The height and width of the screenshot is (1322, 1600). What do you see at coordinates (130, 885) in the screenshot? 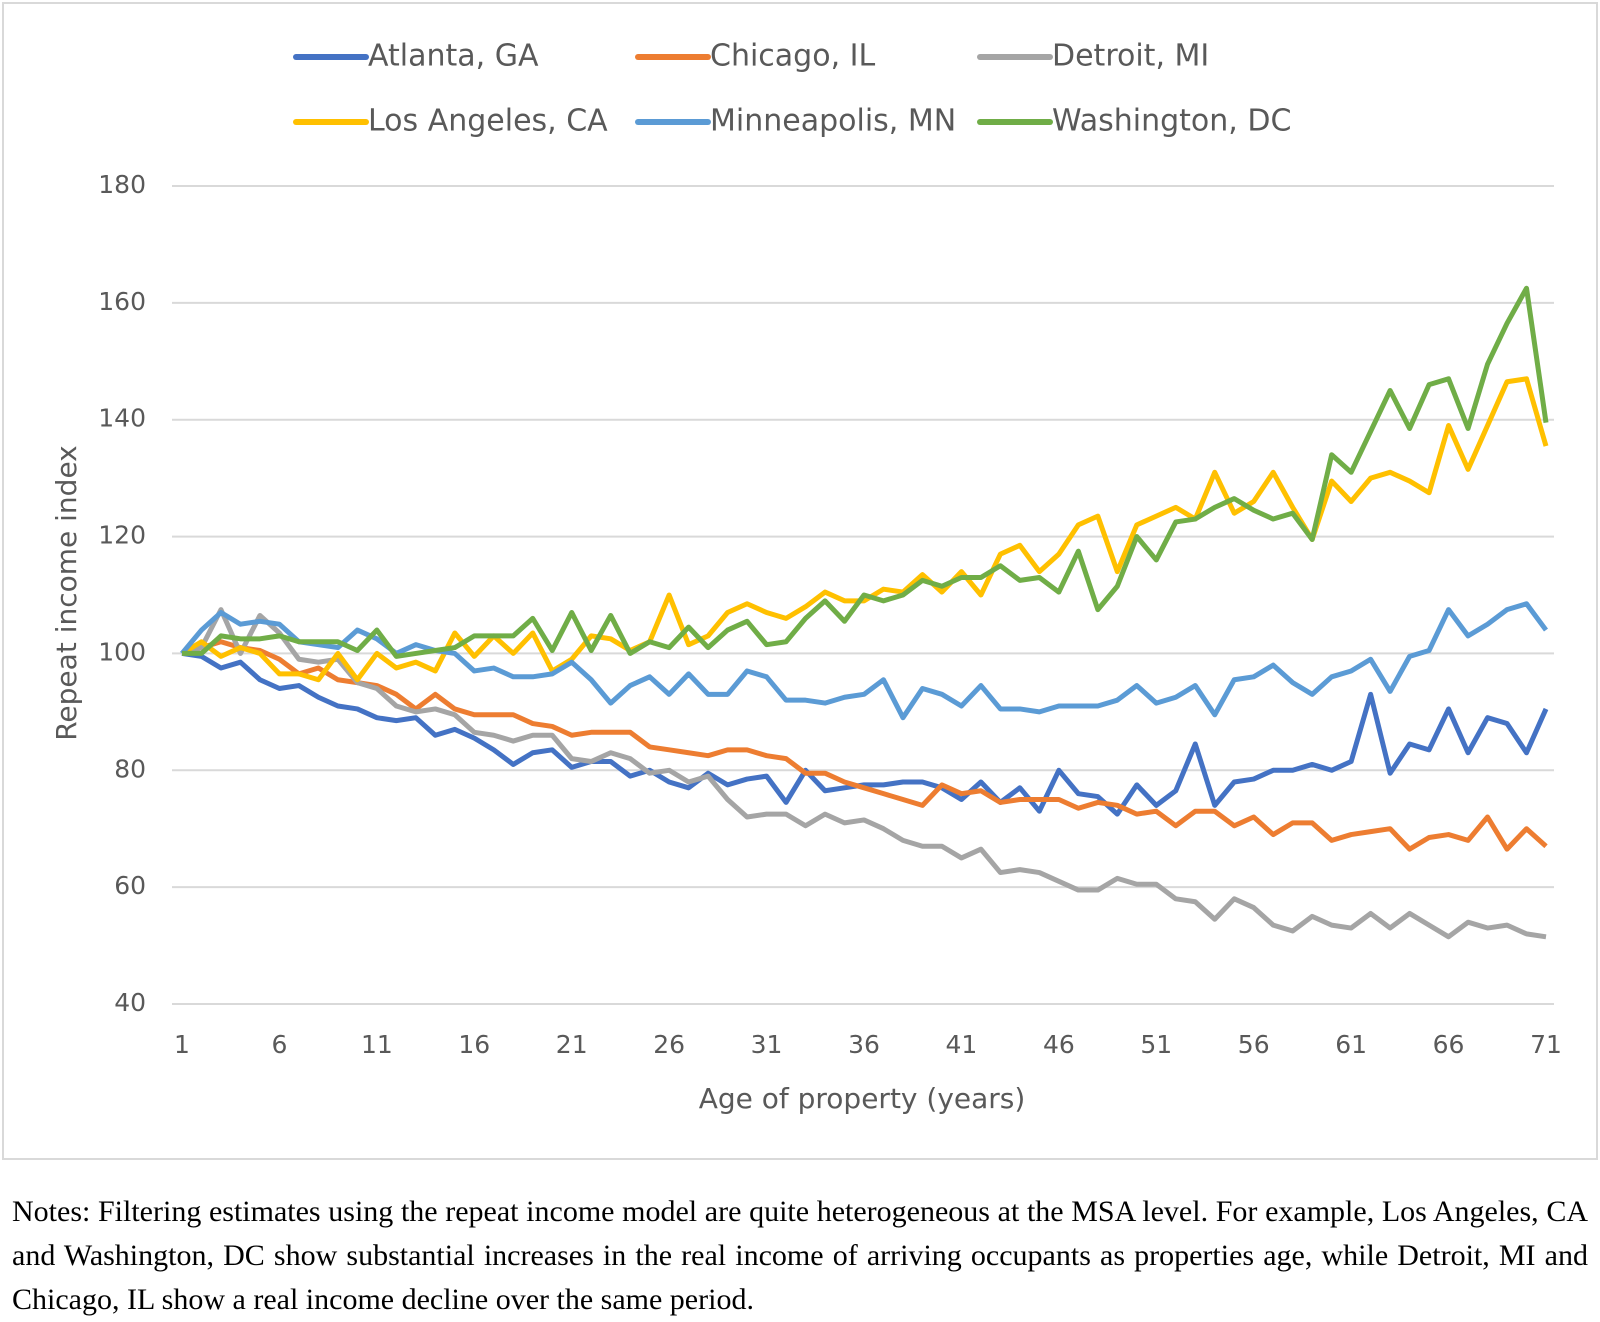
I see `y-tick-label: 60` at bounding box center [130, 885].